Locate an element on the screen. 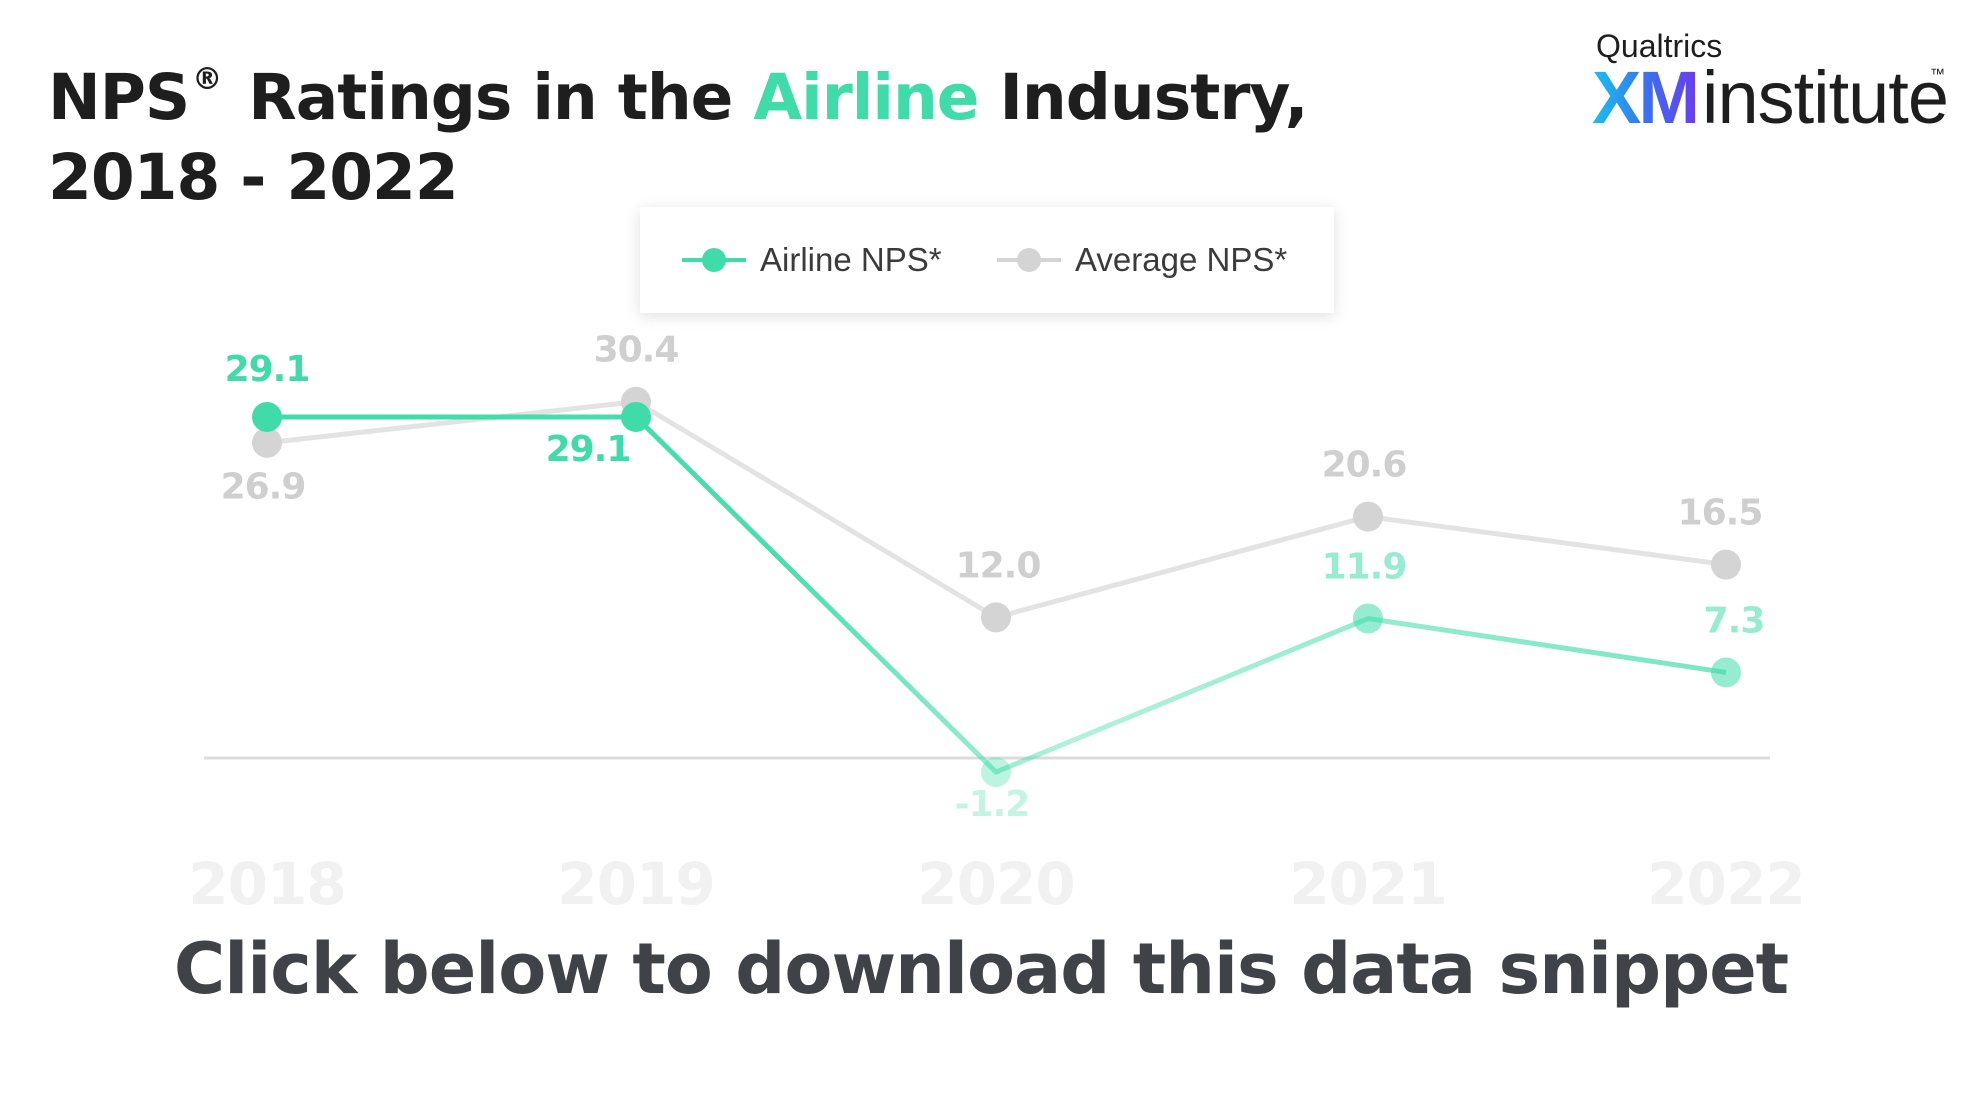  logo-trademark: ™ is located at coordinates (1937, 74).